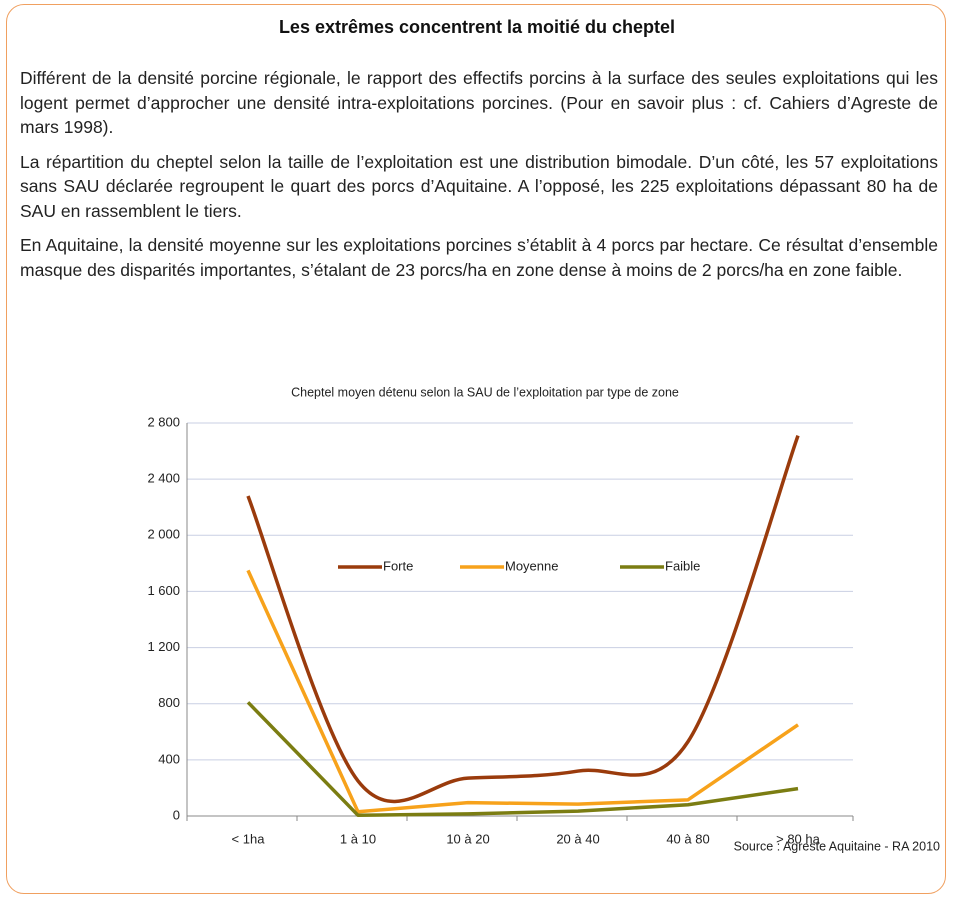 This screenshot has width=954, height=901. What do you see at coordinates (837, 846) in the screenshot?
I see `source: Source : Agreste Aquitaine - RA 2010` at bounding box center [837, 846].